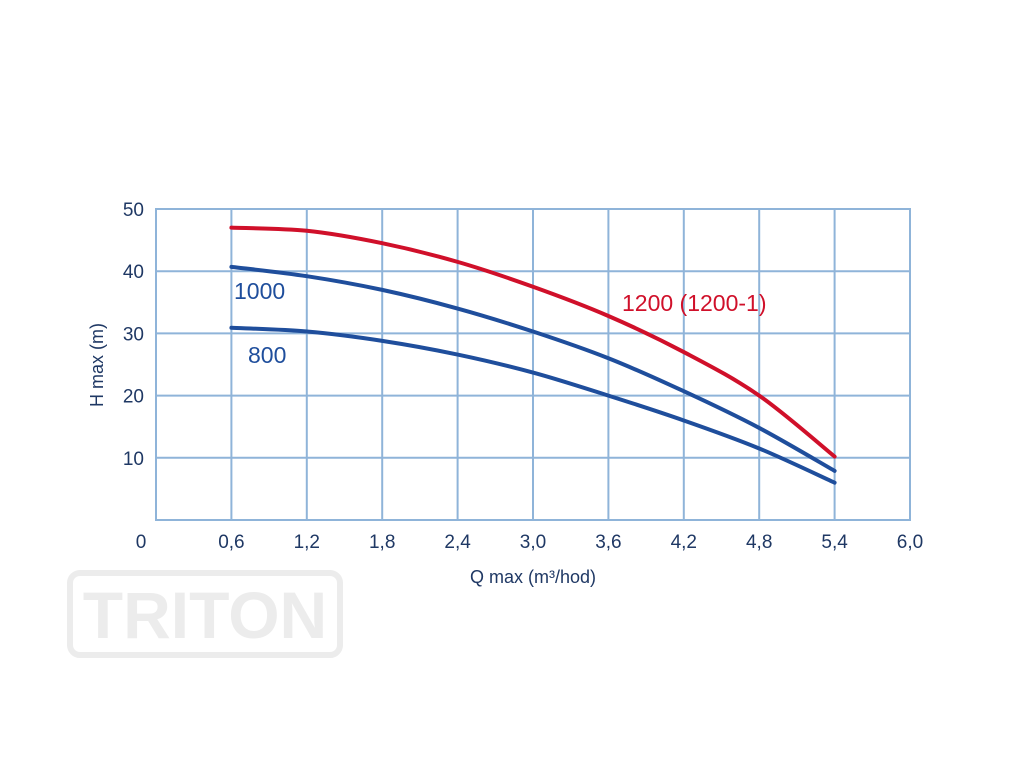  I want to click on x-tick-label-8: 4,8, so click(759, 542).